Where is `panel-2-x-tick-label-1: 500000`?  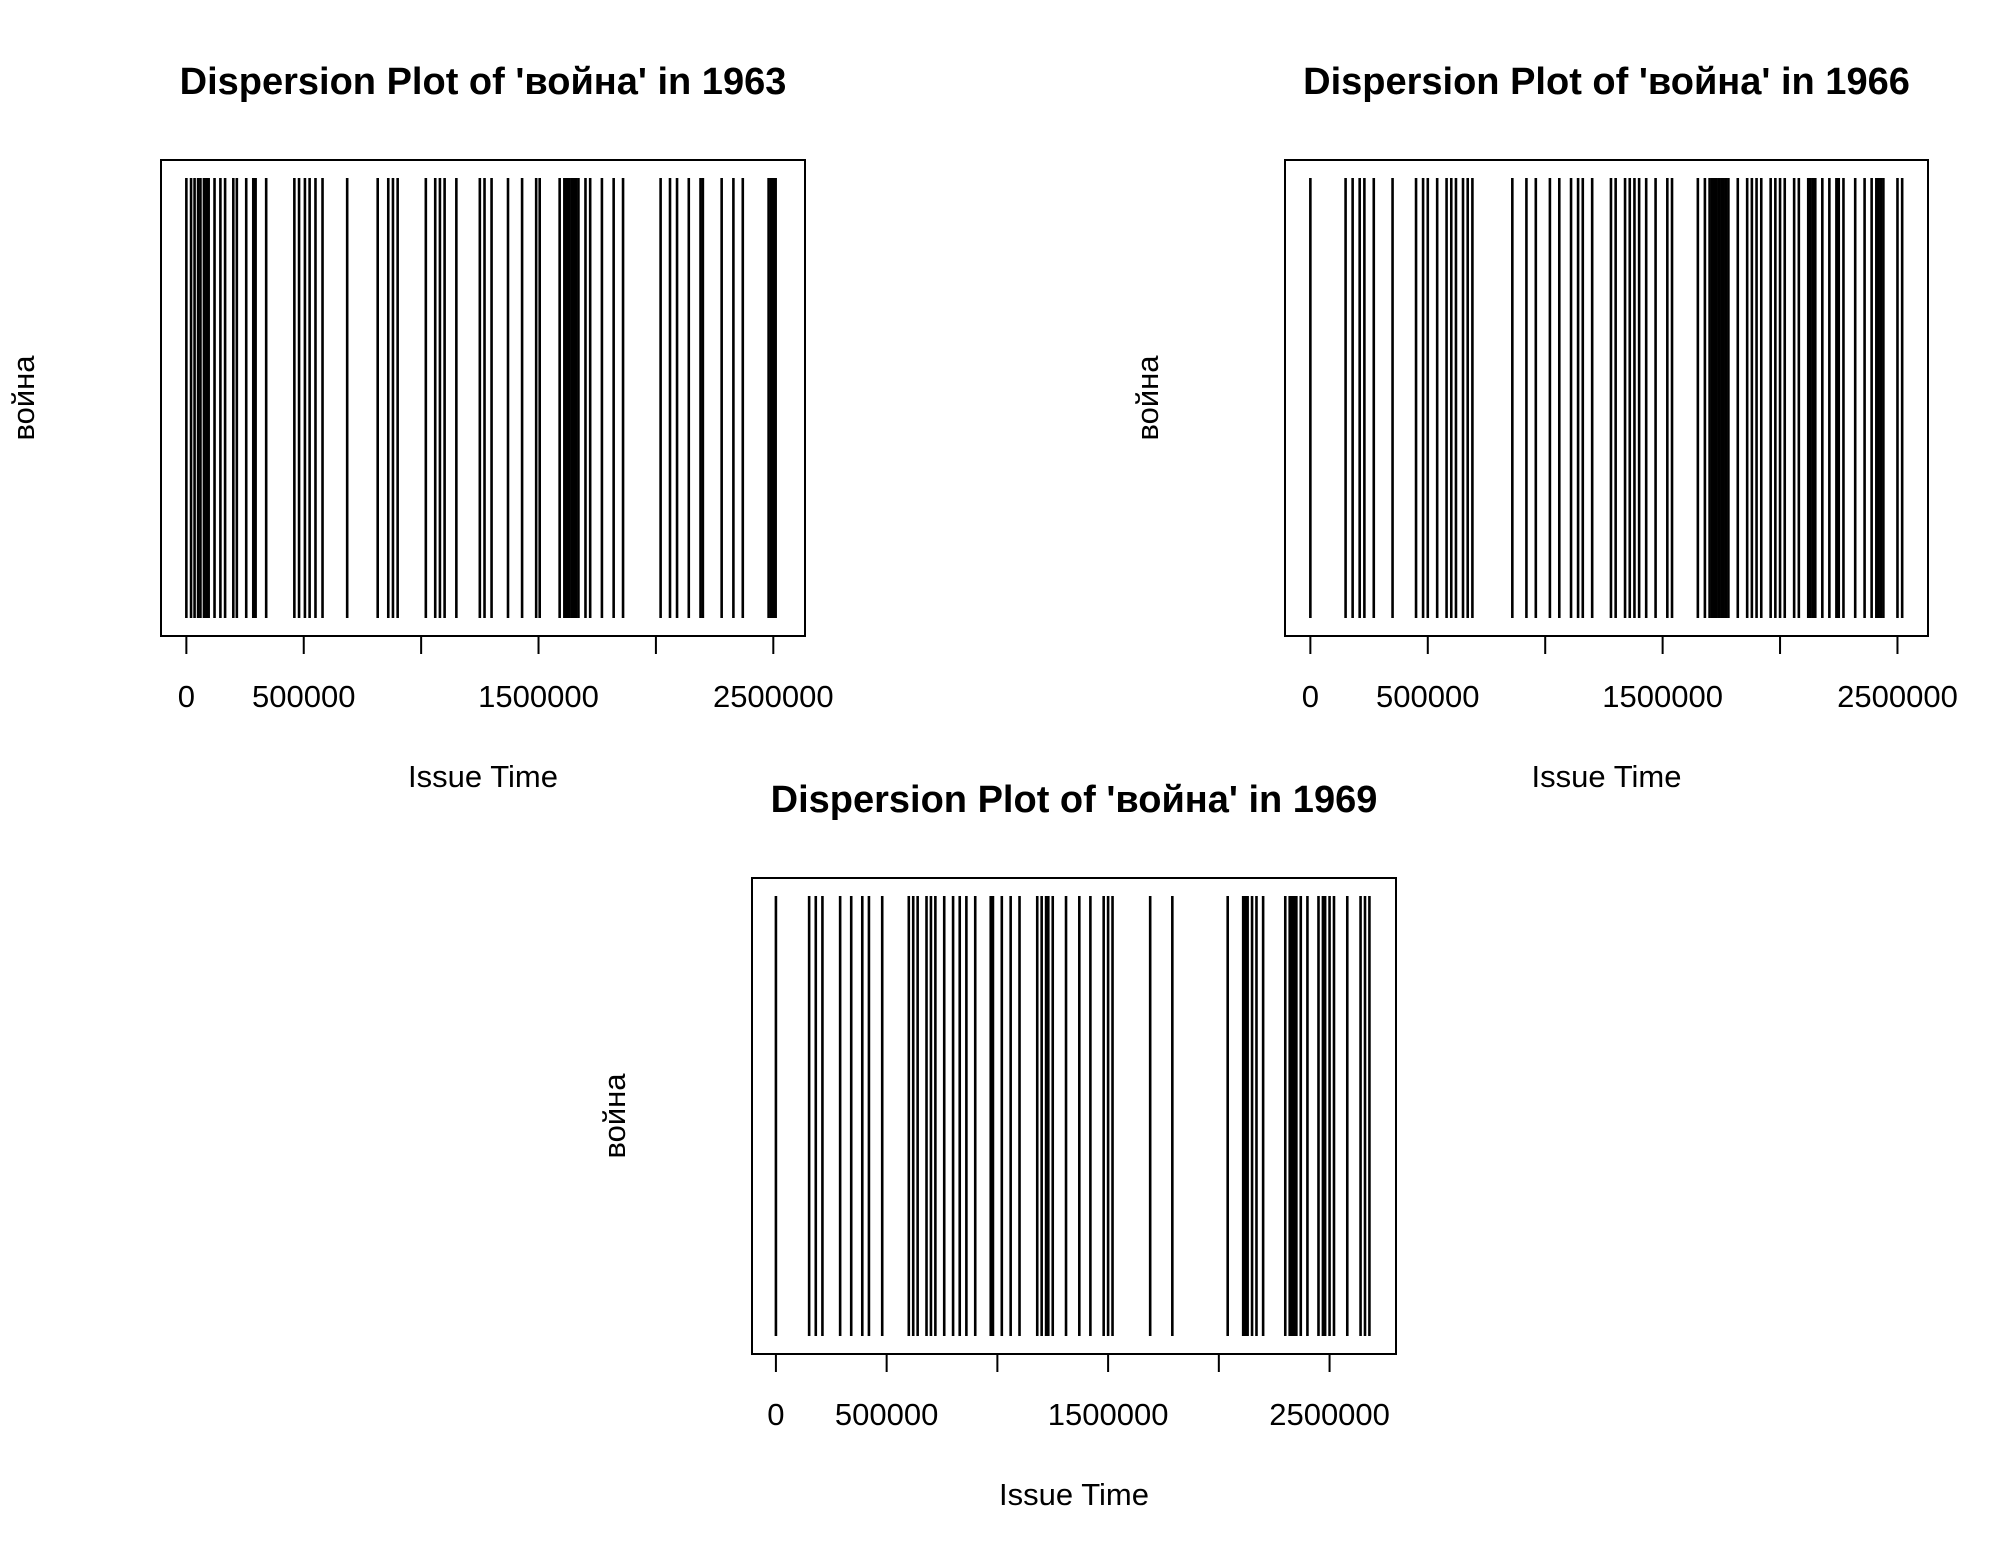 panel-2-x-tick-label-1: 500000 is located at coordinates (1427, 696).